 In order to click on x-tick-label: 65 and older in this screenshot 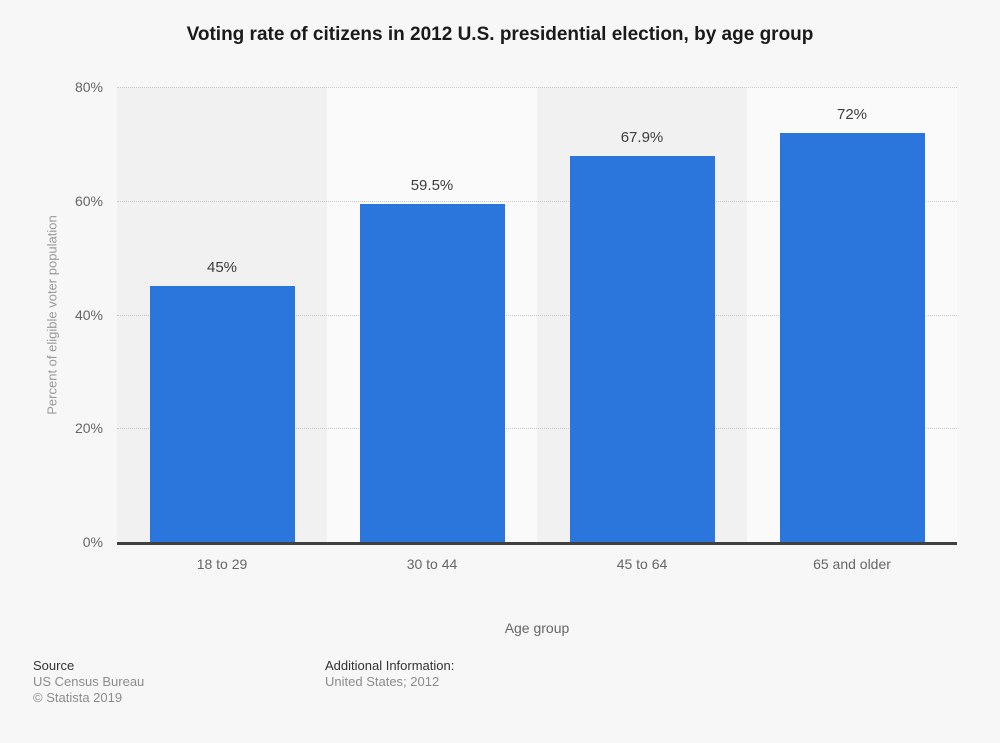, I will do `click(852, 564)`.